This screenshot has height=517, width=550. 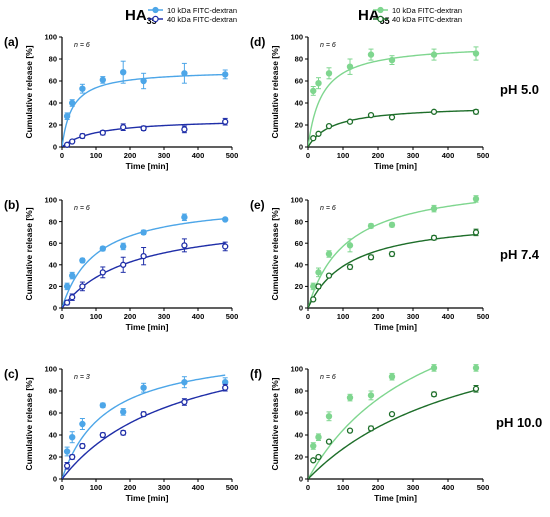 What do you see at coordinates (275, 91) in the screenshot?
I see `panel-d-ylabel: Cumulative release [%]` at bounding box center [275, 91].